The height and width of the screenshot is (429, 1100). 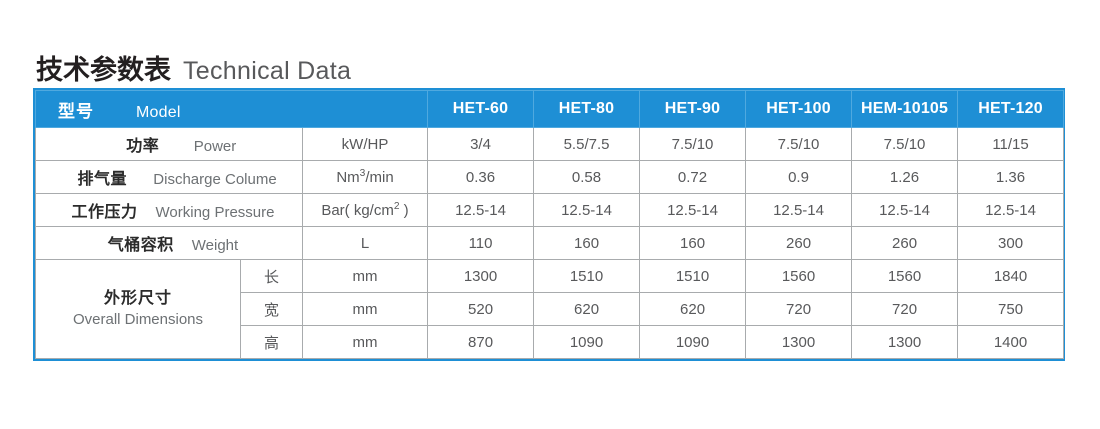 I want to click on table-row-weight: 气桶容积 Weight L 110 160 160 260 260 300, so click(x=550, y=243).